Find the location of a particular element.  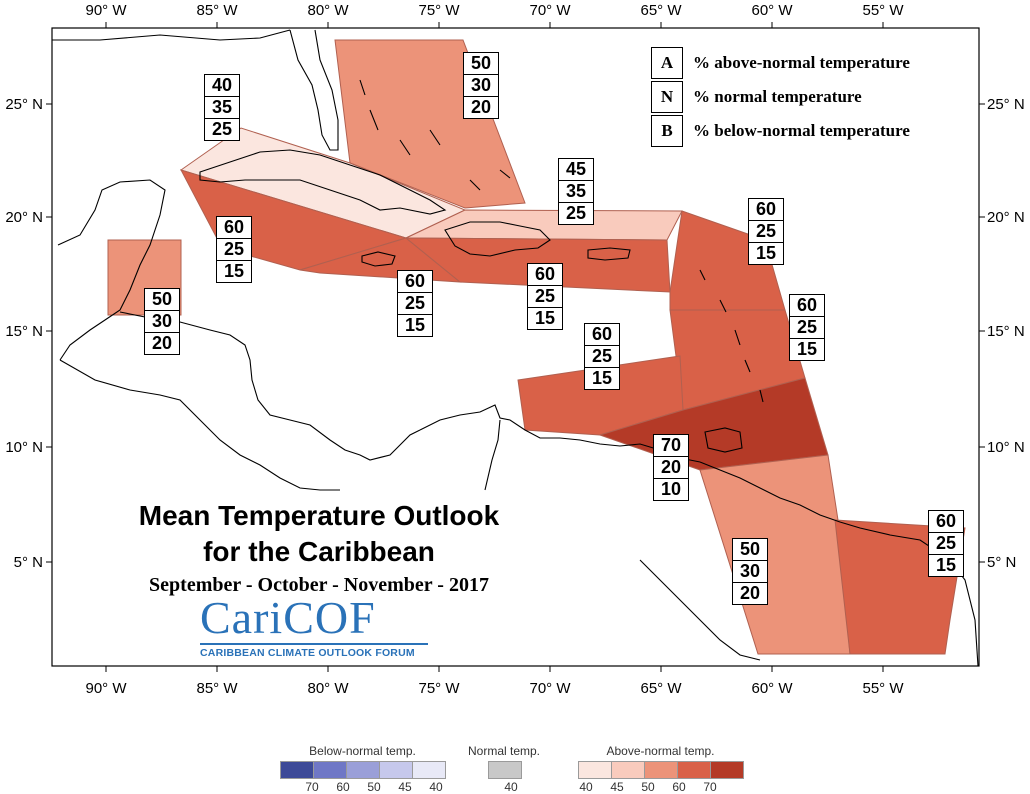

key-text: % below-normal temperature is located at coordinates (801, 130).